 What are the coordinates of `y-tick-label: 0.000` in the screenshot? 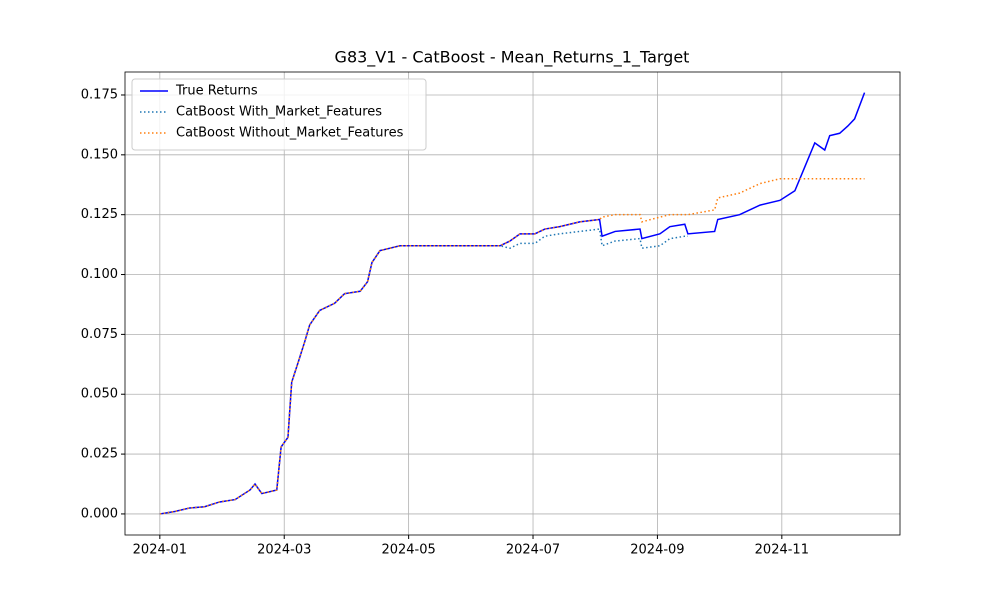 It's located at (99, 513).